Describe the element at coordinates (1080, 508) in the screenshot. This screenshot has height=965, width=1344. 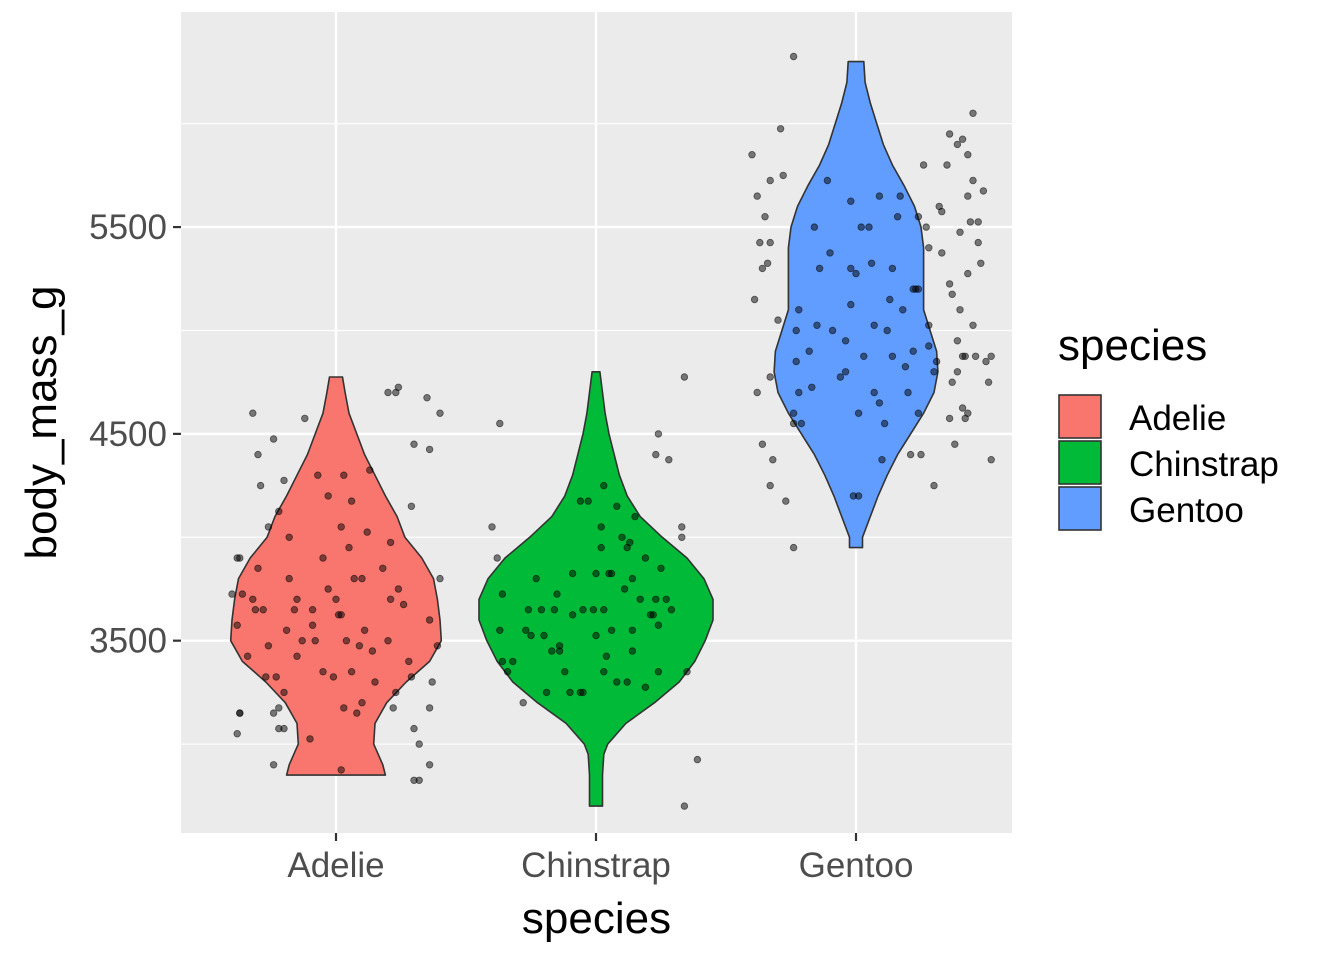
I see `legend-key-gentoo` at that location.